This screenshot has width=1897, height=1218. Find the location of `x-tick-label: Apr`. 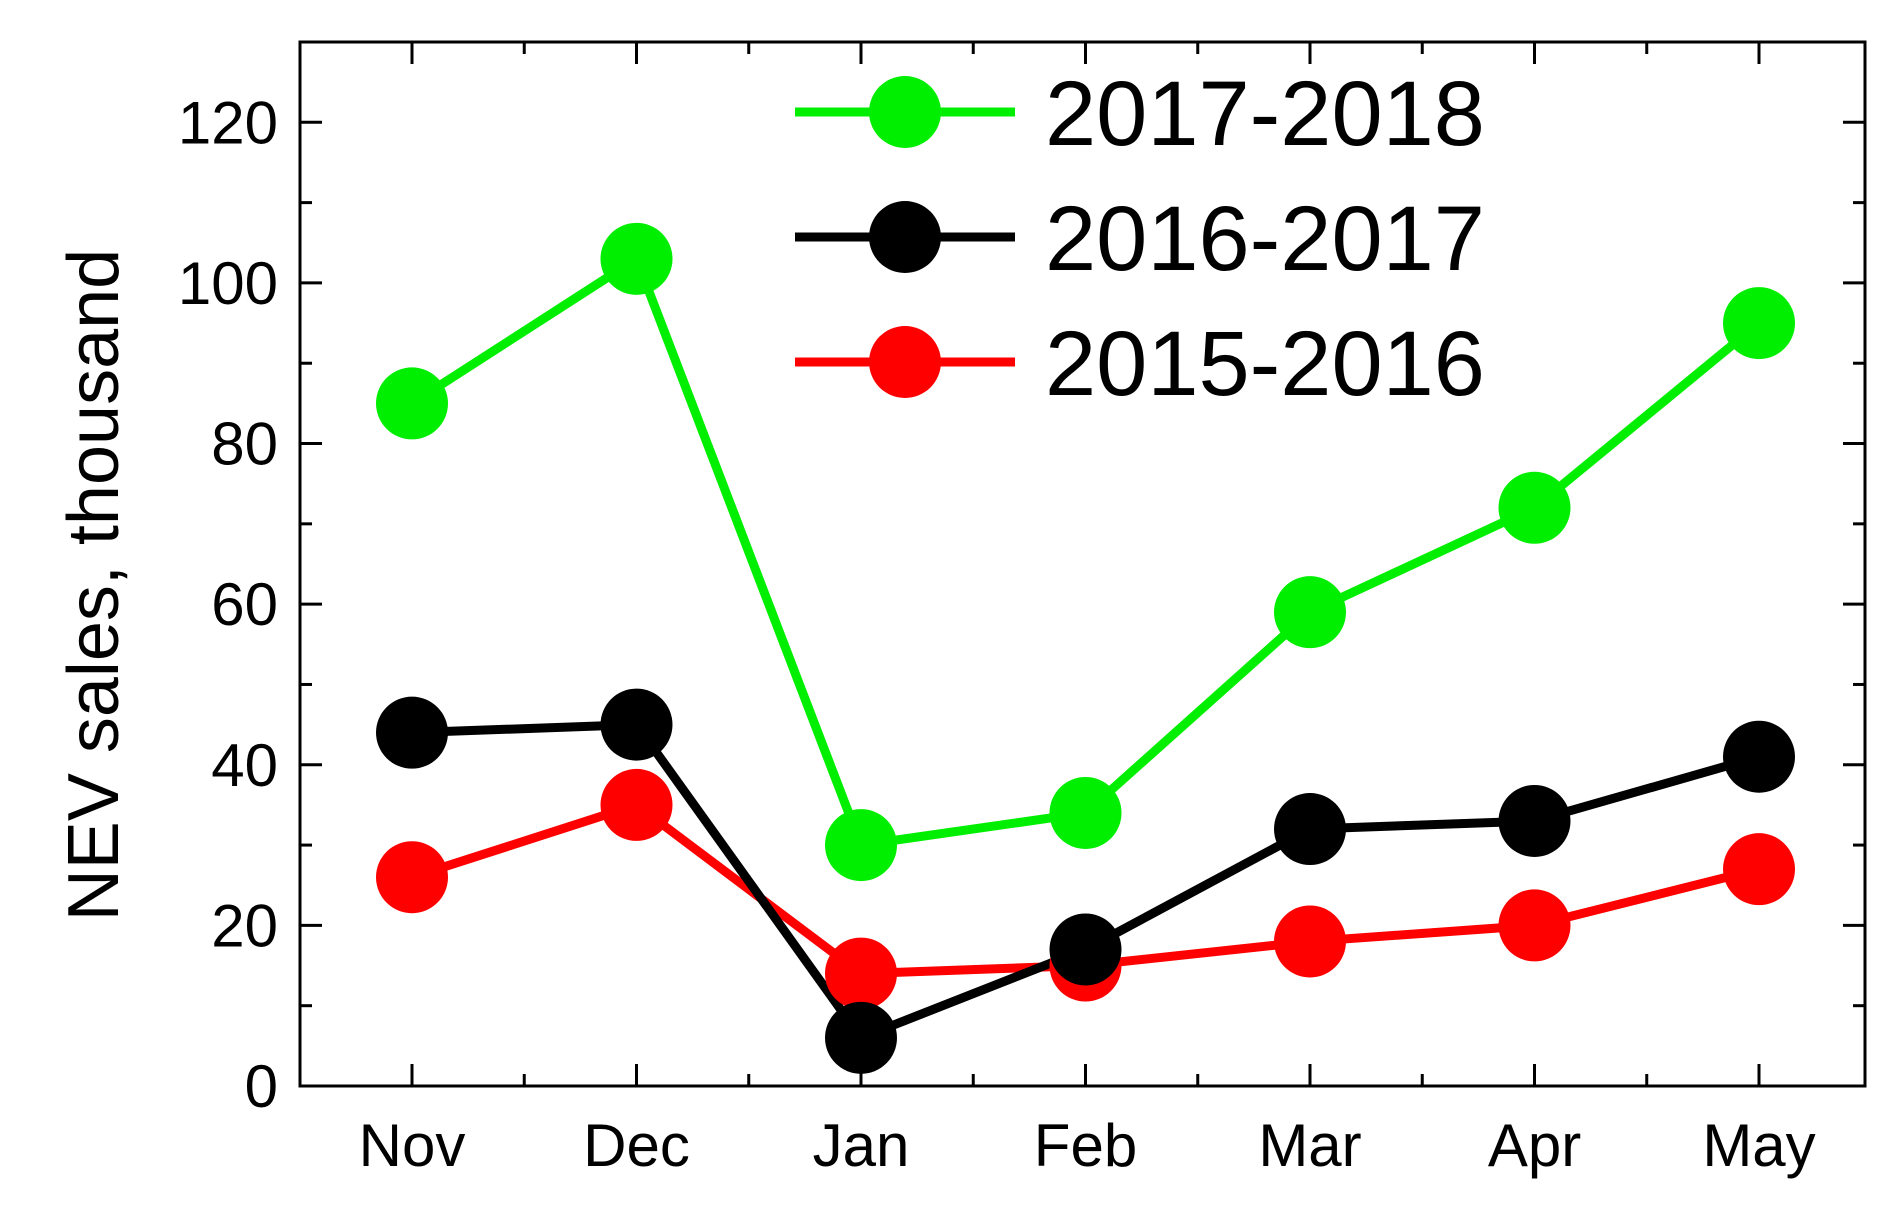

x-tick-label: Apr is located at coordinates (1534, 1145).